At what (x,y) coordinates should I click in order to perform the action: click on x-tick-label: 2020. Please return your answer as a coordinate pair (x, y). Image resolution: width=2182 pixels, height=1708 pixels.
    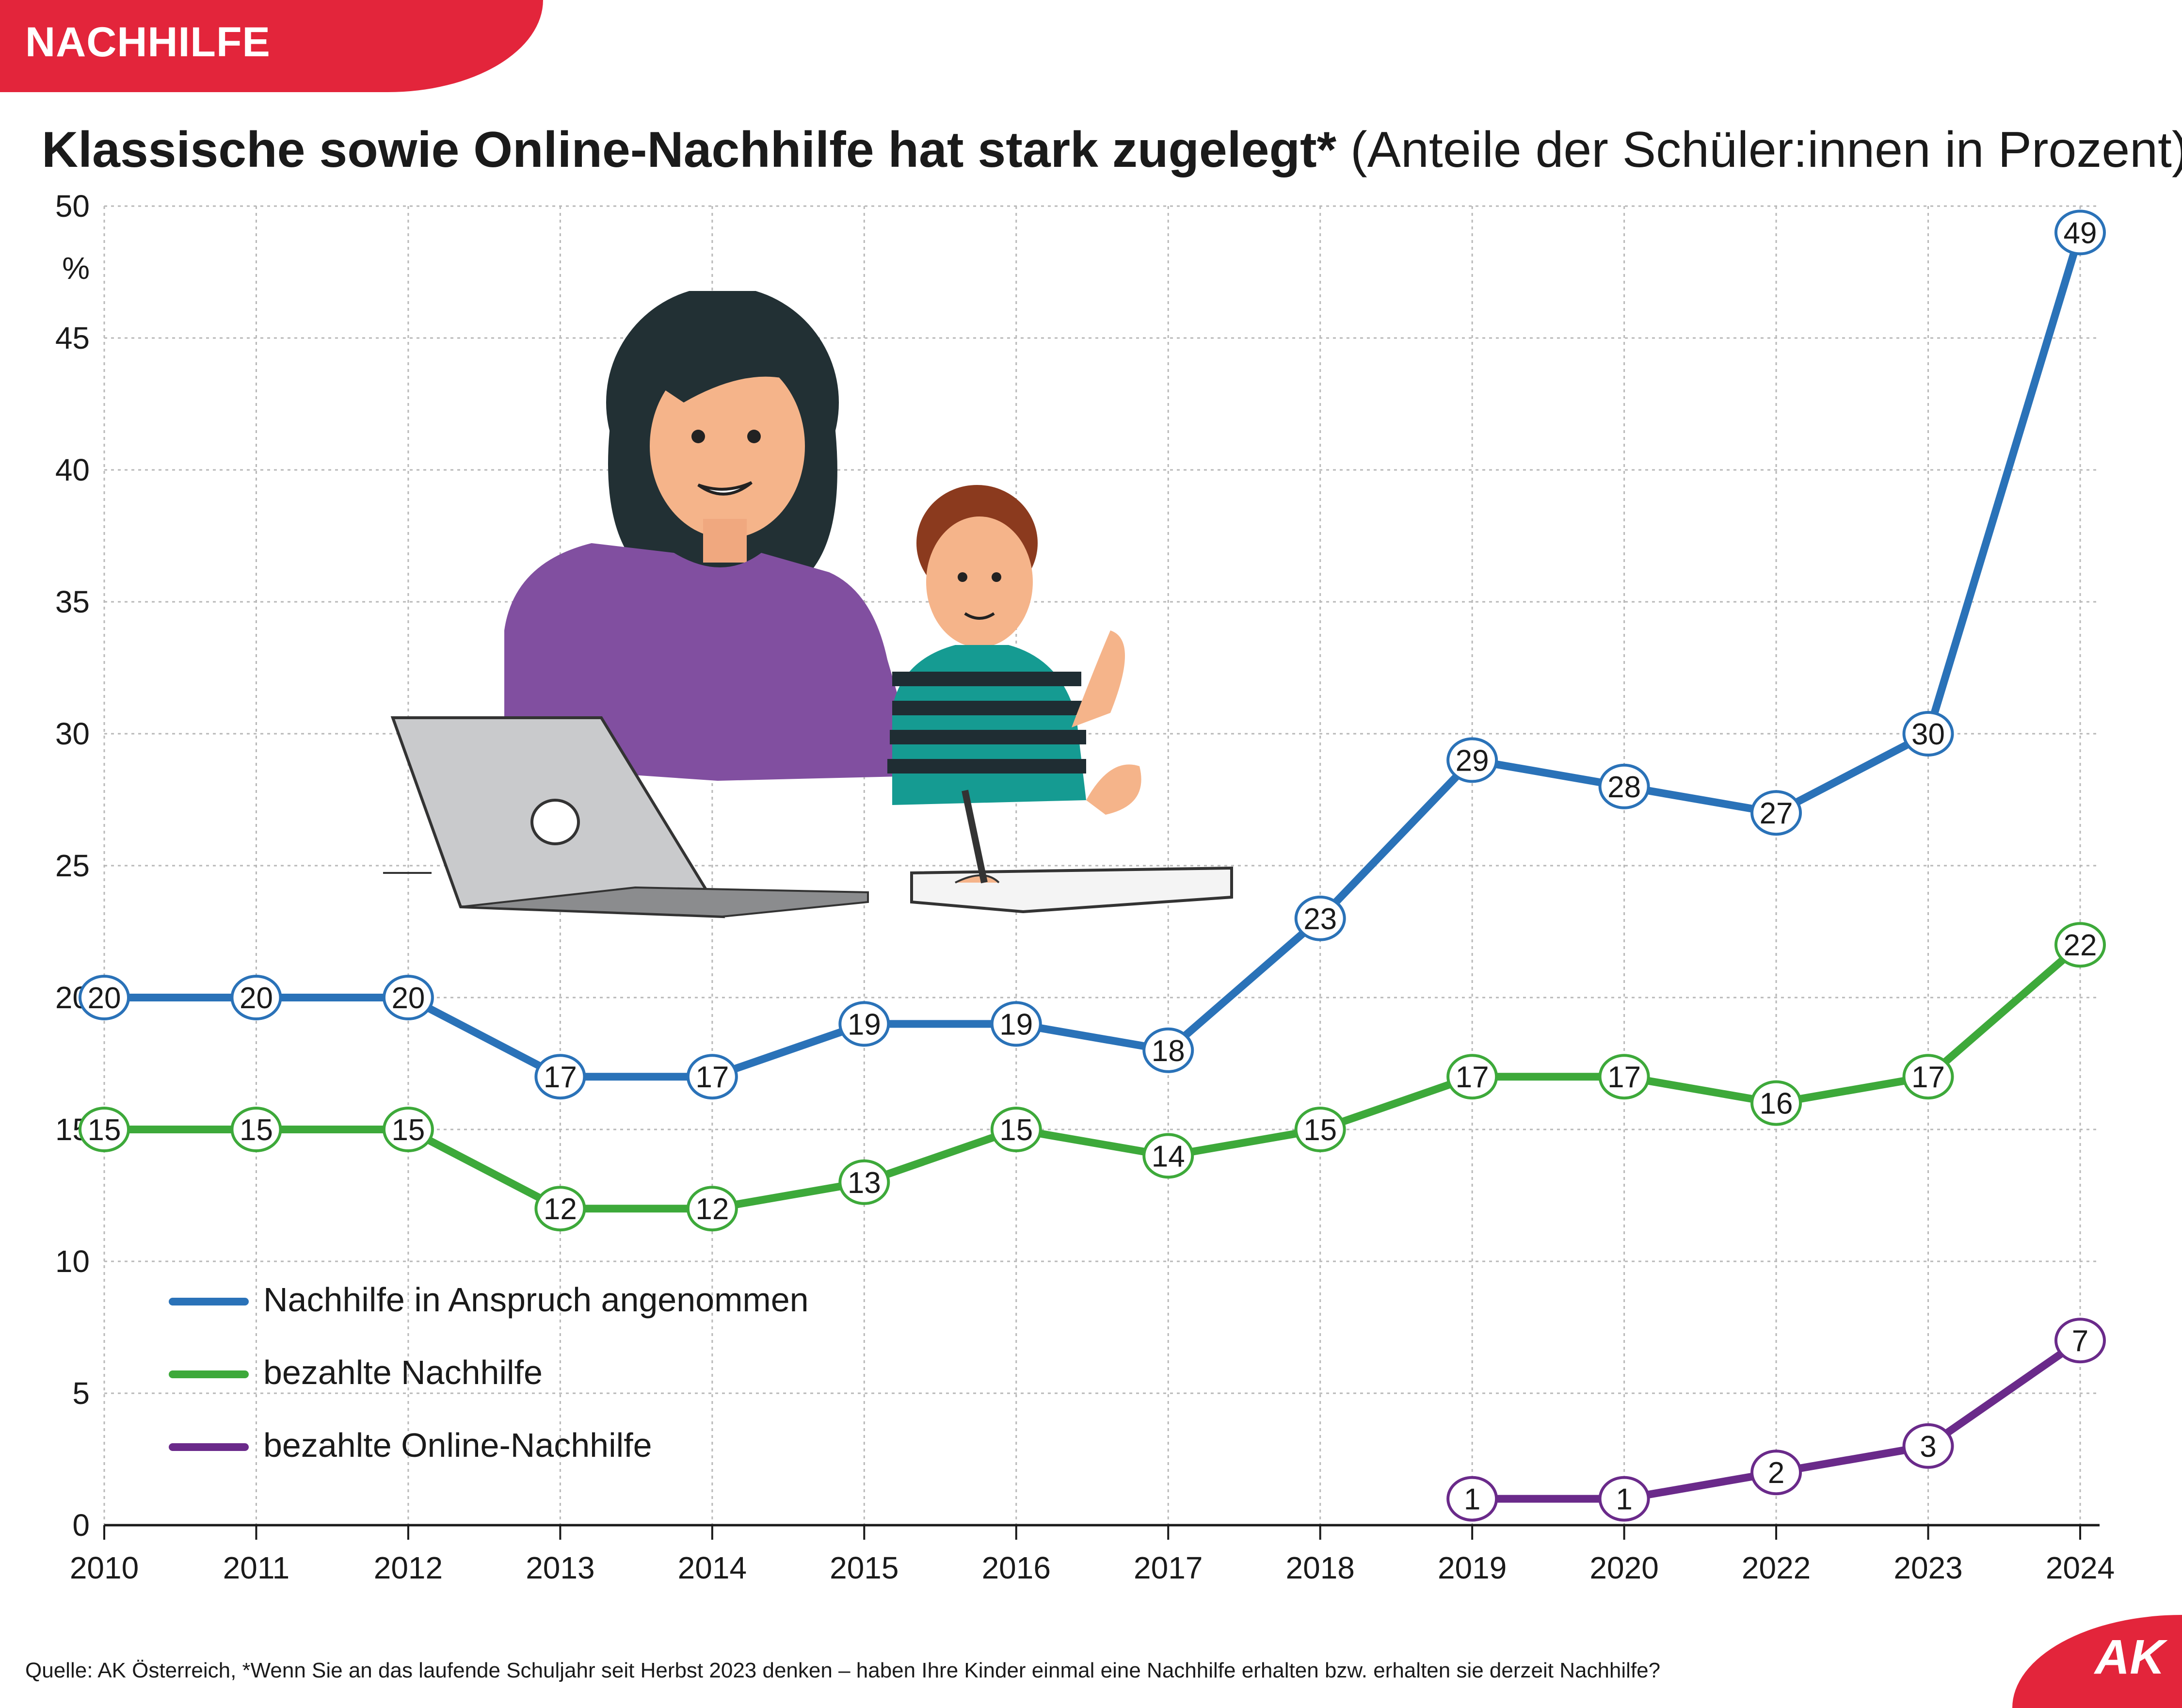
    Looking at the image, I should click on (1623, 1568).